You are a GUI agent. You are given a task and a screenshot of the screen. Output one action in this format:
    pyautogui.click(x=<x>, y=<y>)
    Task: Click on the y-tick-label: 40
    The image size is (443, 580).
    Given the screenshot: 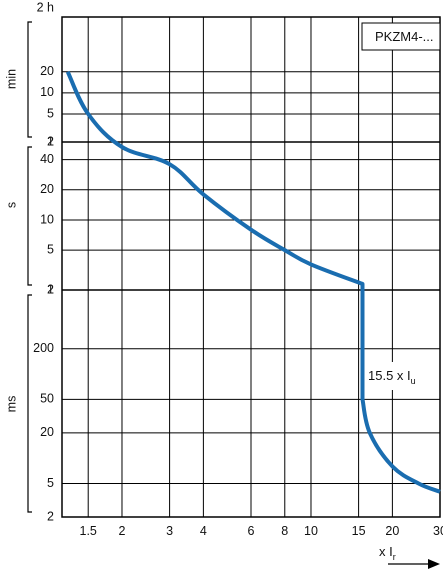 What is the action you would take?
    pyautogui.click(x=47, y=159)
    